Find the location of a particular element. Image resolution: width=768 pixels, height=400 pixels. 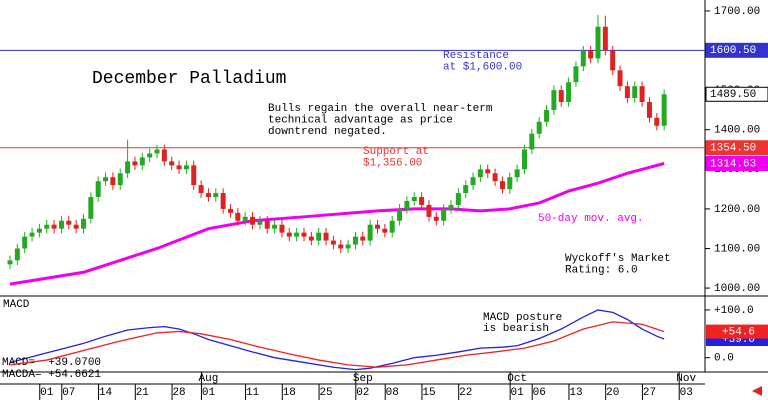

annotation: MACD posture is located at coordinates (522, 318).